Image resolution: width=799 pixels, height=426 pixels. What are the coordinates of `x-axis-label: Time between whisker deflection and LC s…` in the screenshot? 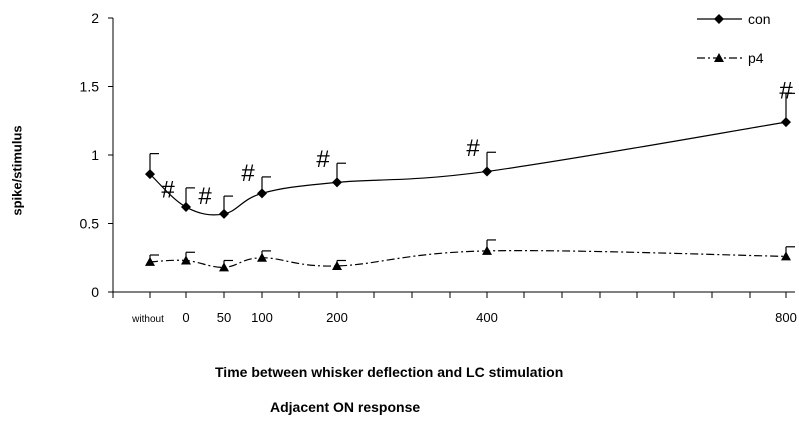 It's located at (389, 372).